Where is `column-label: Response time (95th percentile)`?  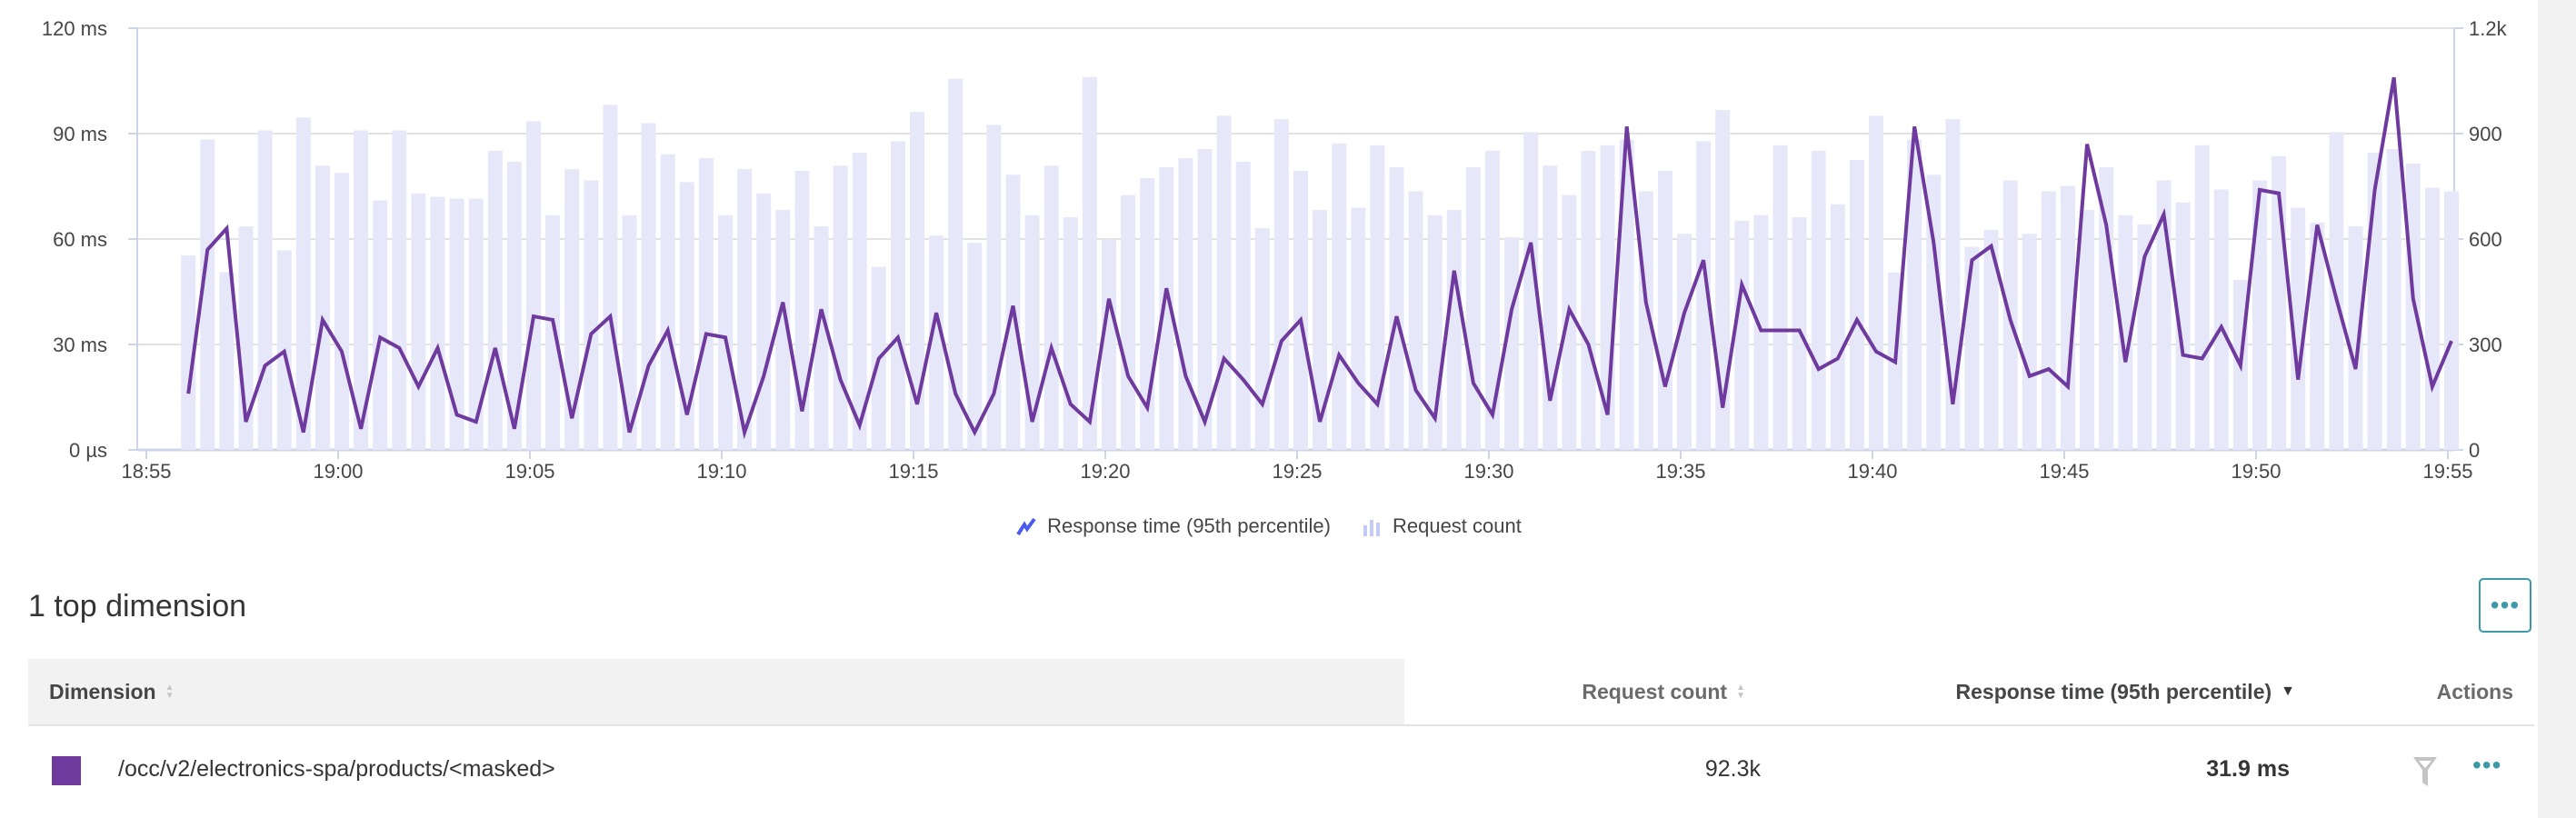
column-label: Response time (95th percentile) is located at coordinates (2113, 691).